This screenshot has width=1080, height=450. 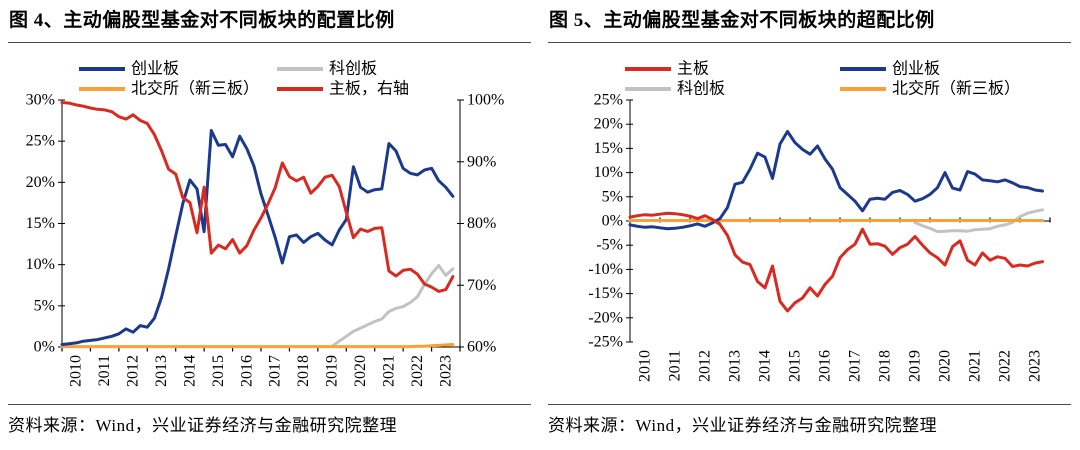 What do you see at coordinates (481, 161) in the screenshot?
I see `y-axis-right-label: 90%` at bounding box center [481, 161].